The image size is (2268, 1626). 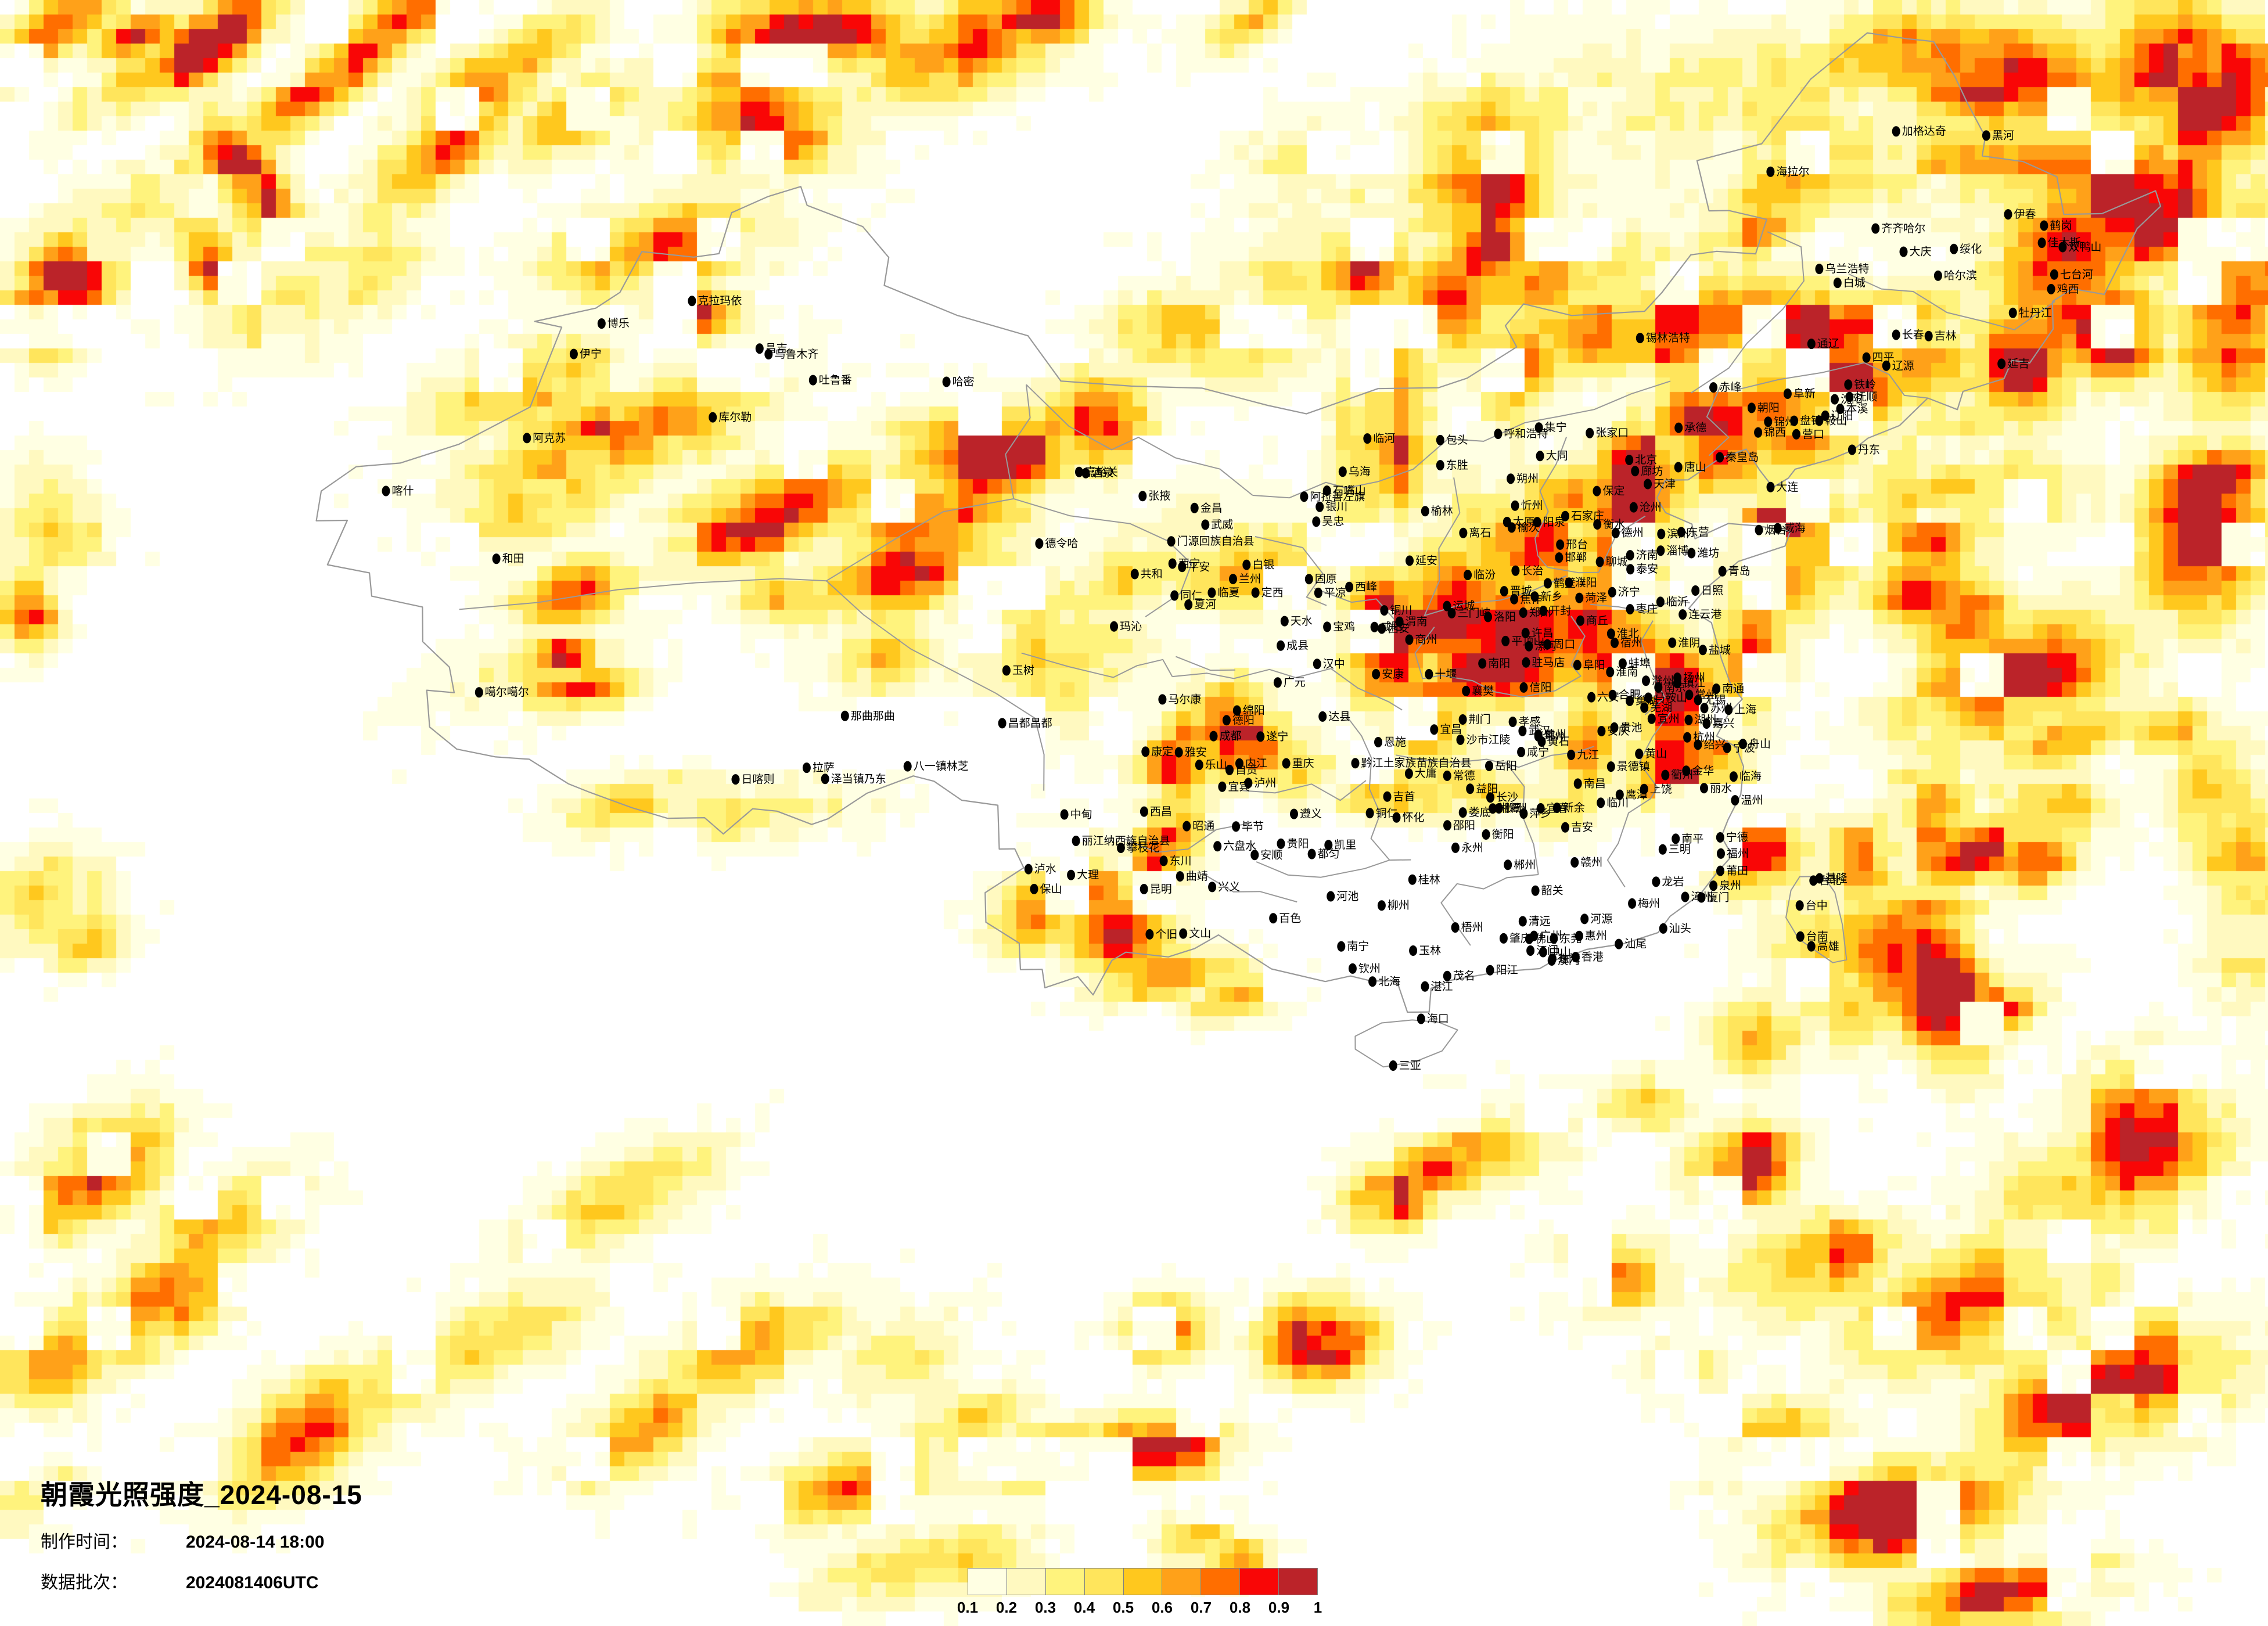 What do you see at coordinates (513, 558) in the screenshot?
I see `city-label: 和田` at bounding box center [513, 558].